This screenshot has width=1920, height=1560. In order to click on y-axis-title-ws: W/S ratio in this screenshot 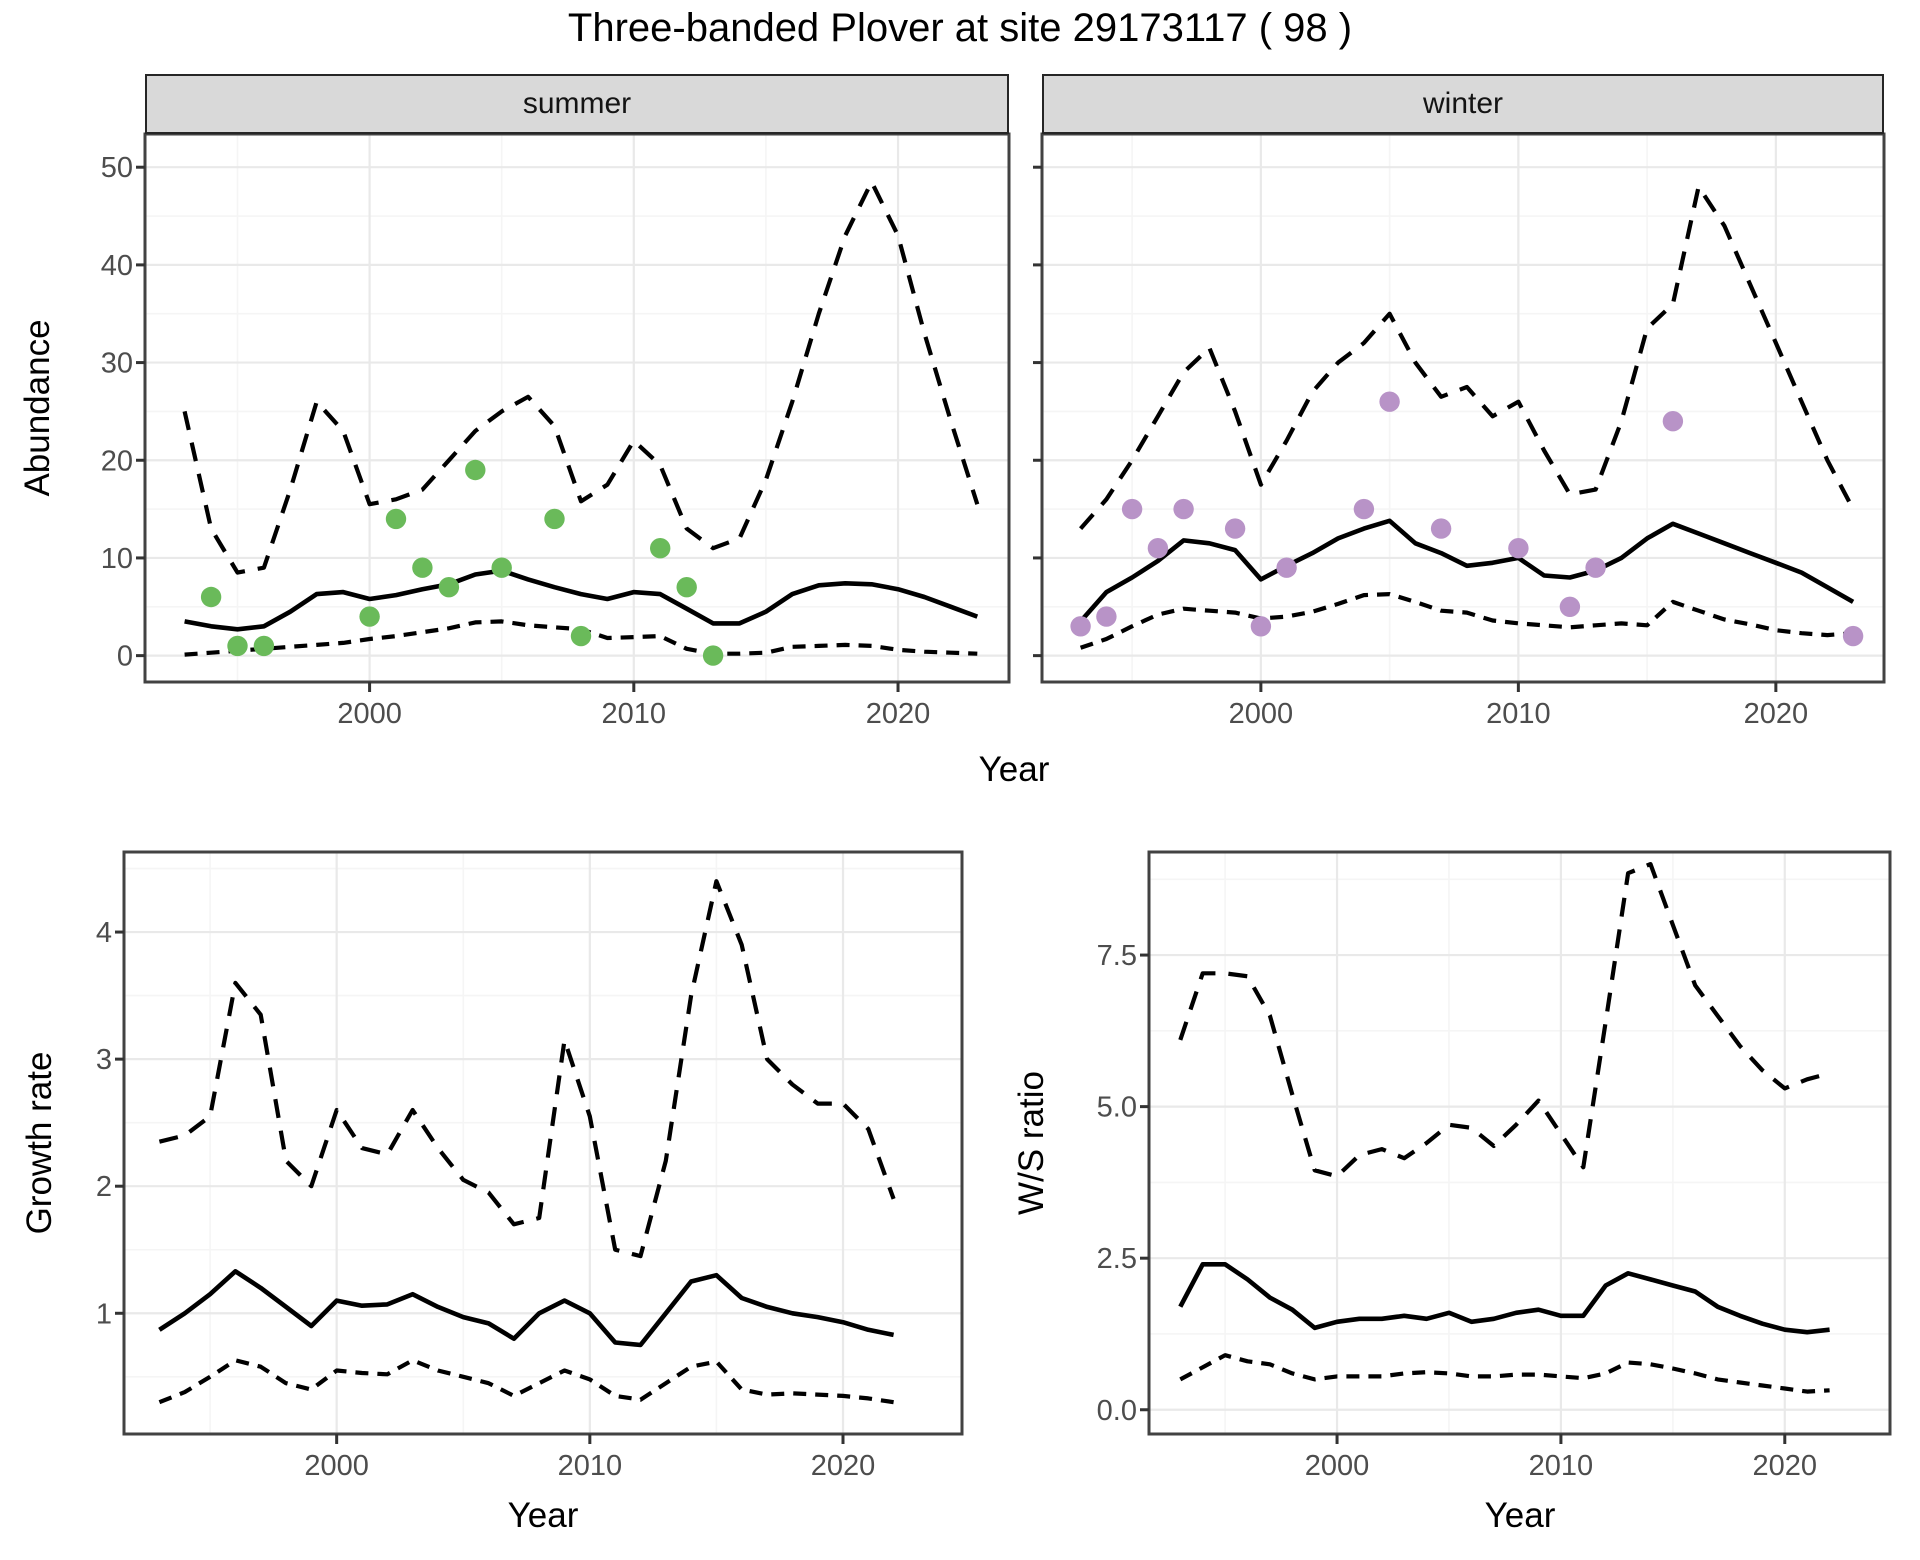, I will do `click(1031, 1143)`.